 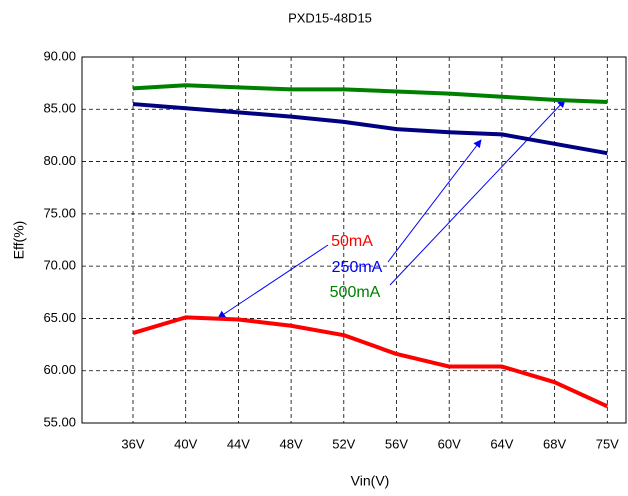 What do you see at coordinates (396, 443) in the screenshot?
I see `x-tick-label: 56V` at bounding box center [396, 443].